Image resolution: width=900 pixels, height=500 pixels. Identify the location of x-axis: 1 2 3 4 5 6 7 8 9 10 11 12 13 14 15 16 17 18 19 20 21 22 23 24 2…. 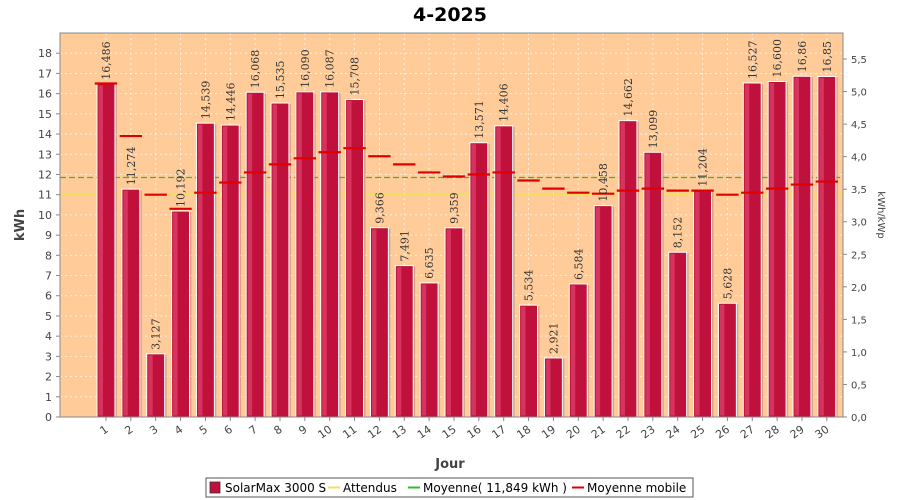
(465, 429).